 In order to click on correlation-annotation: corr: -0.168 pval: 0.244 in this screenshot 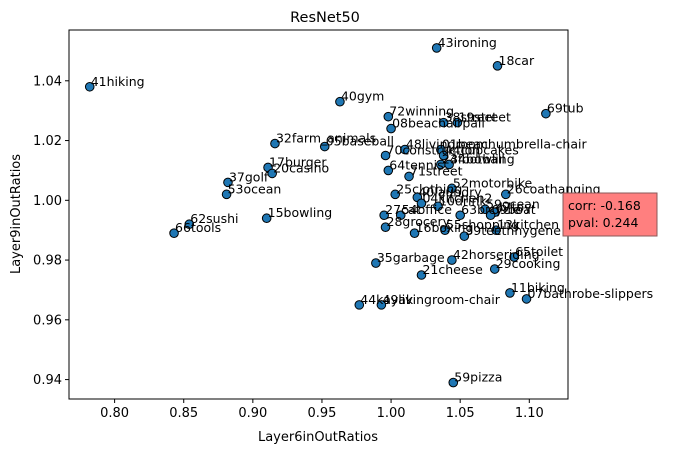, I will do `click(610, 214)`.